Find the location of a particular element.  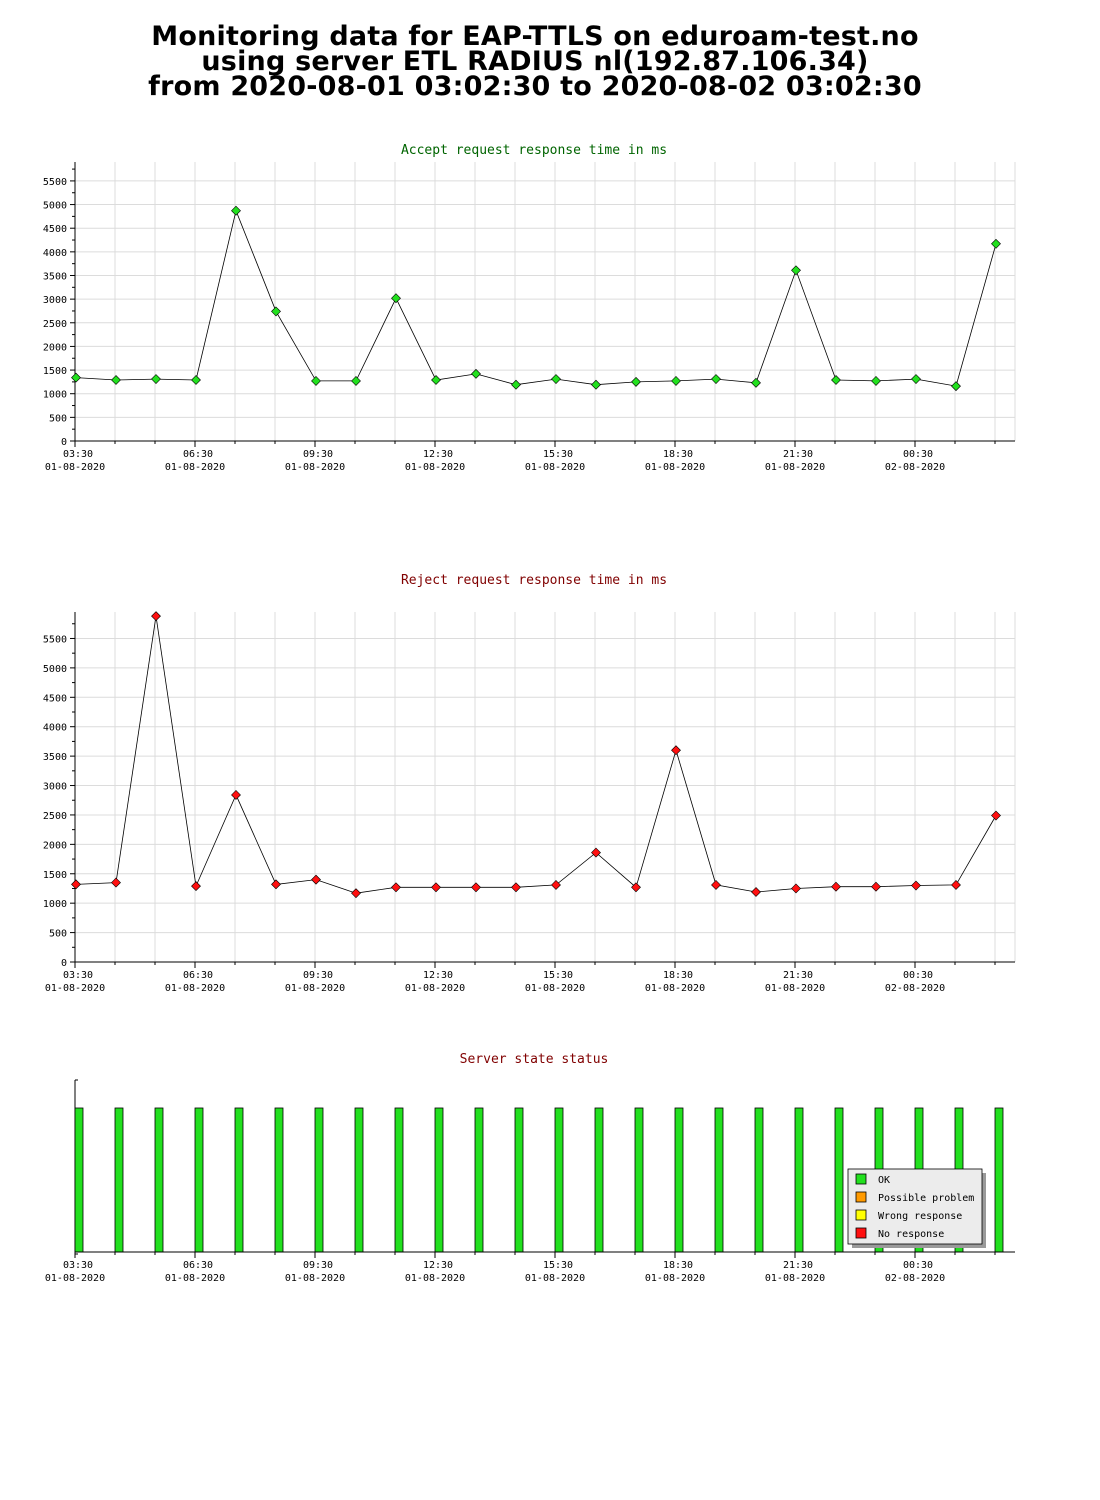

reject-chart-title: Reject request response time in ms is located at coordinates (534, 580).